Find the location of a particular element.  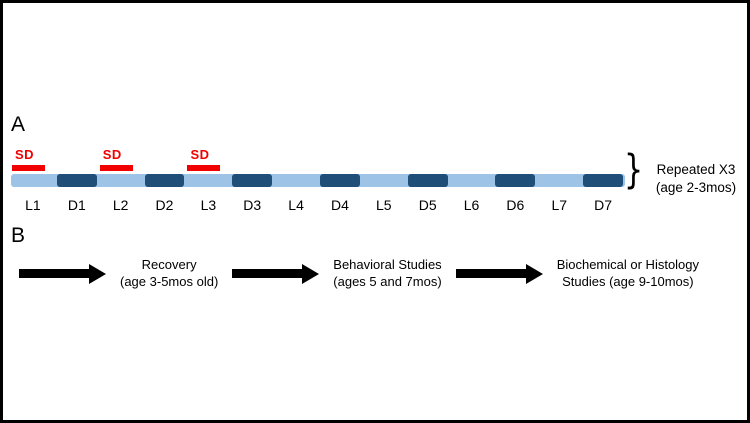

timeline-segment-l3 is located at coordinates (208, 180).